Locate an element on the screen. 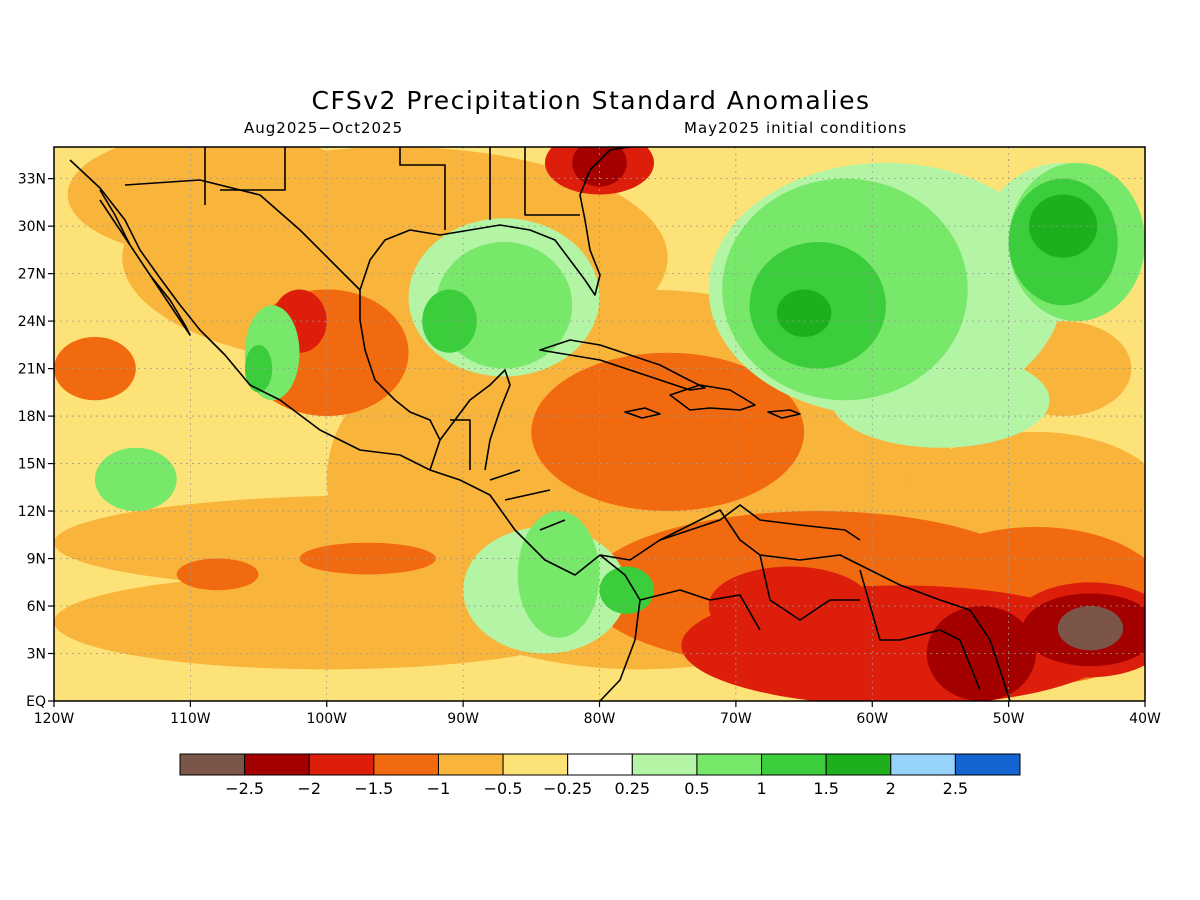 The image size is (1200, 900). border-south-america is located at coordinates (810, 622).